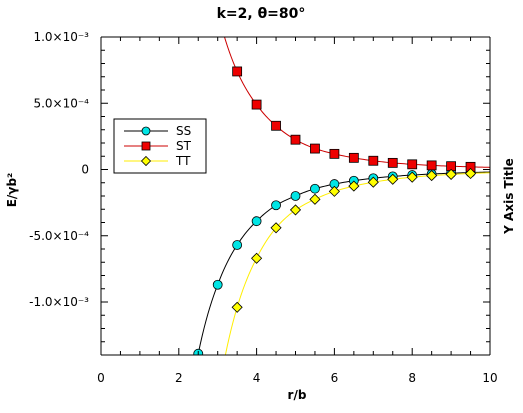 The height and width of the screenshot is (413, 523). What do you see at coordinates (146, 131) in the screenshot?
I see `legend-marker-ss` at bounding box center [146, 131].